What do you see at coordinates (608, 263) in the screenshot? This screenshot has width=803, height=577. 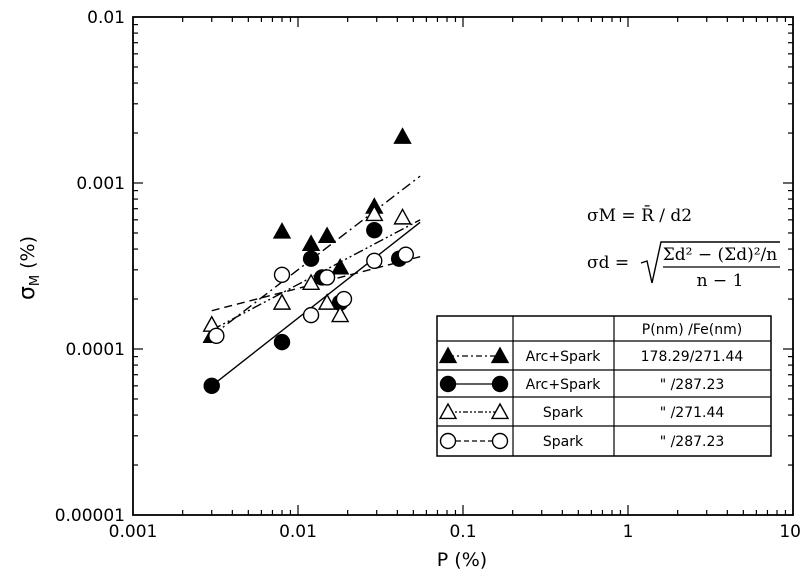 I see `formula-sigma-d-lhs: σd =` at bounding box center [608, 263].